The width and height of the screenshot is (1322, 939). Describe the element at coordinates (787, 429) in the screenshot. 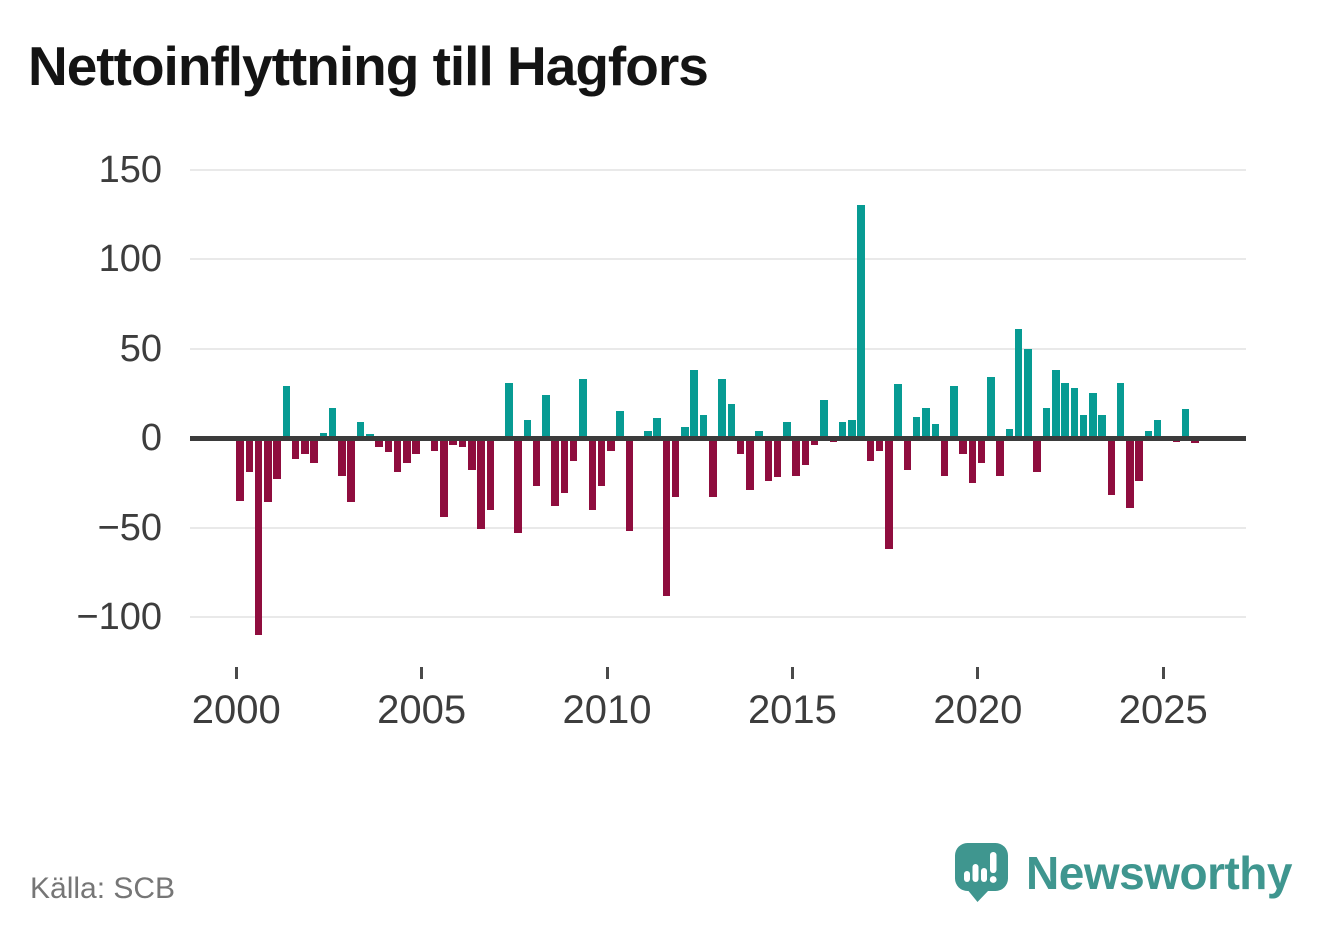

I see `bar-2014-q4` at that location.